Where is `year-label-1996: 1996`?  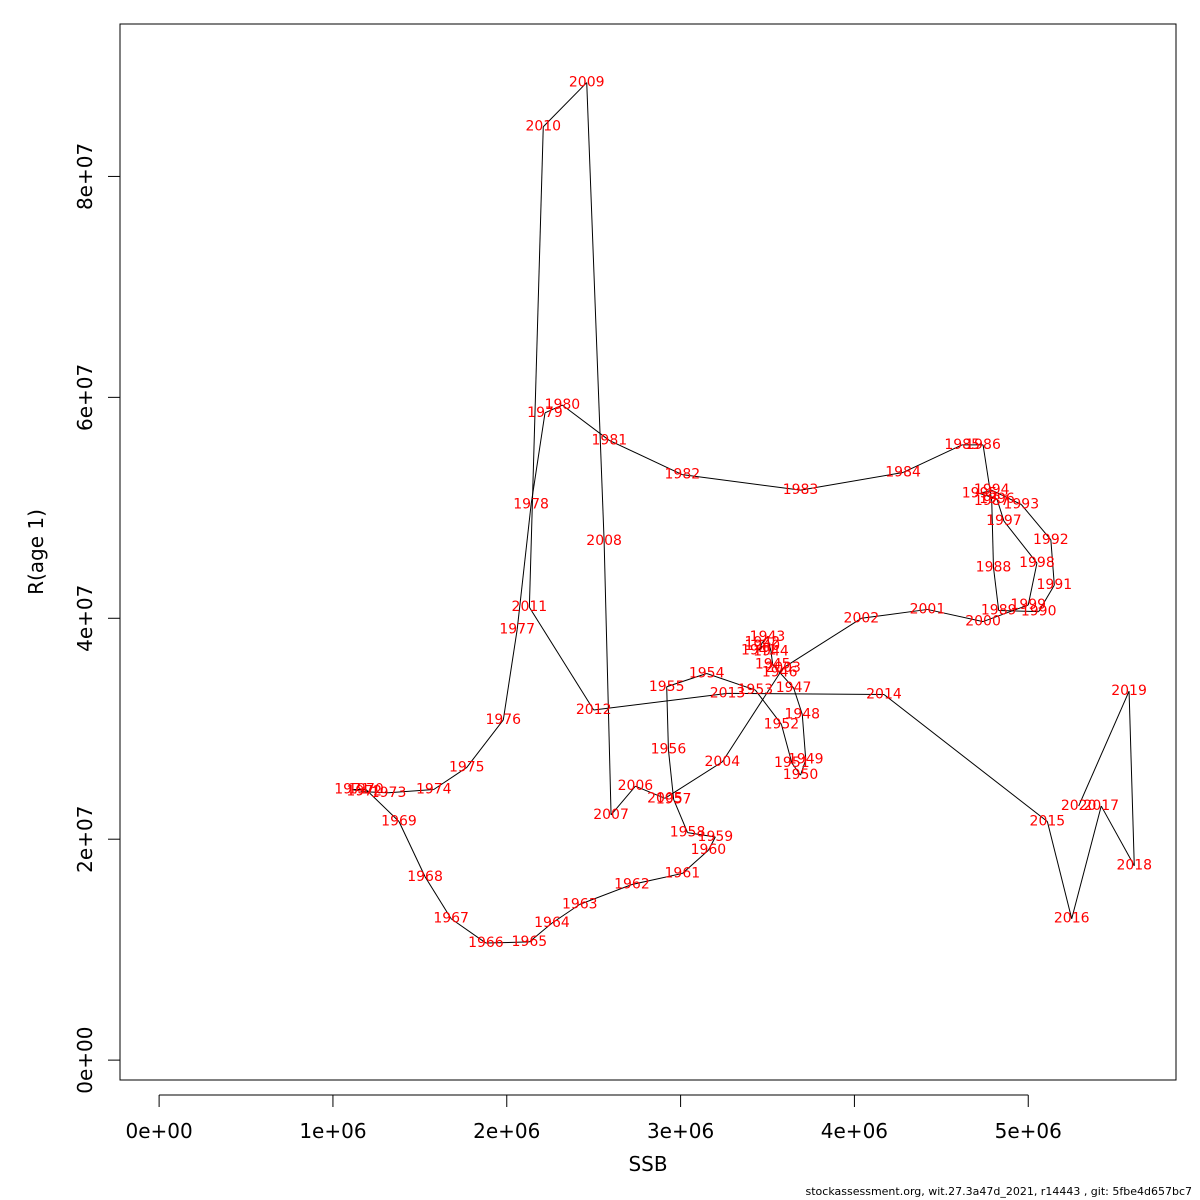 year-label-1996: 1996 is located at coordinates (997, 499).